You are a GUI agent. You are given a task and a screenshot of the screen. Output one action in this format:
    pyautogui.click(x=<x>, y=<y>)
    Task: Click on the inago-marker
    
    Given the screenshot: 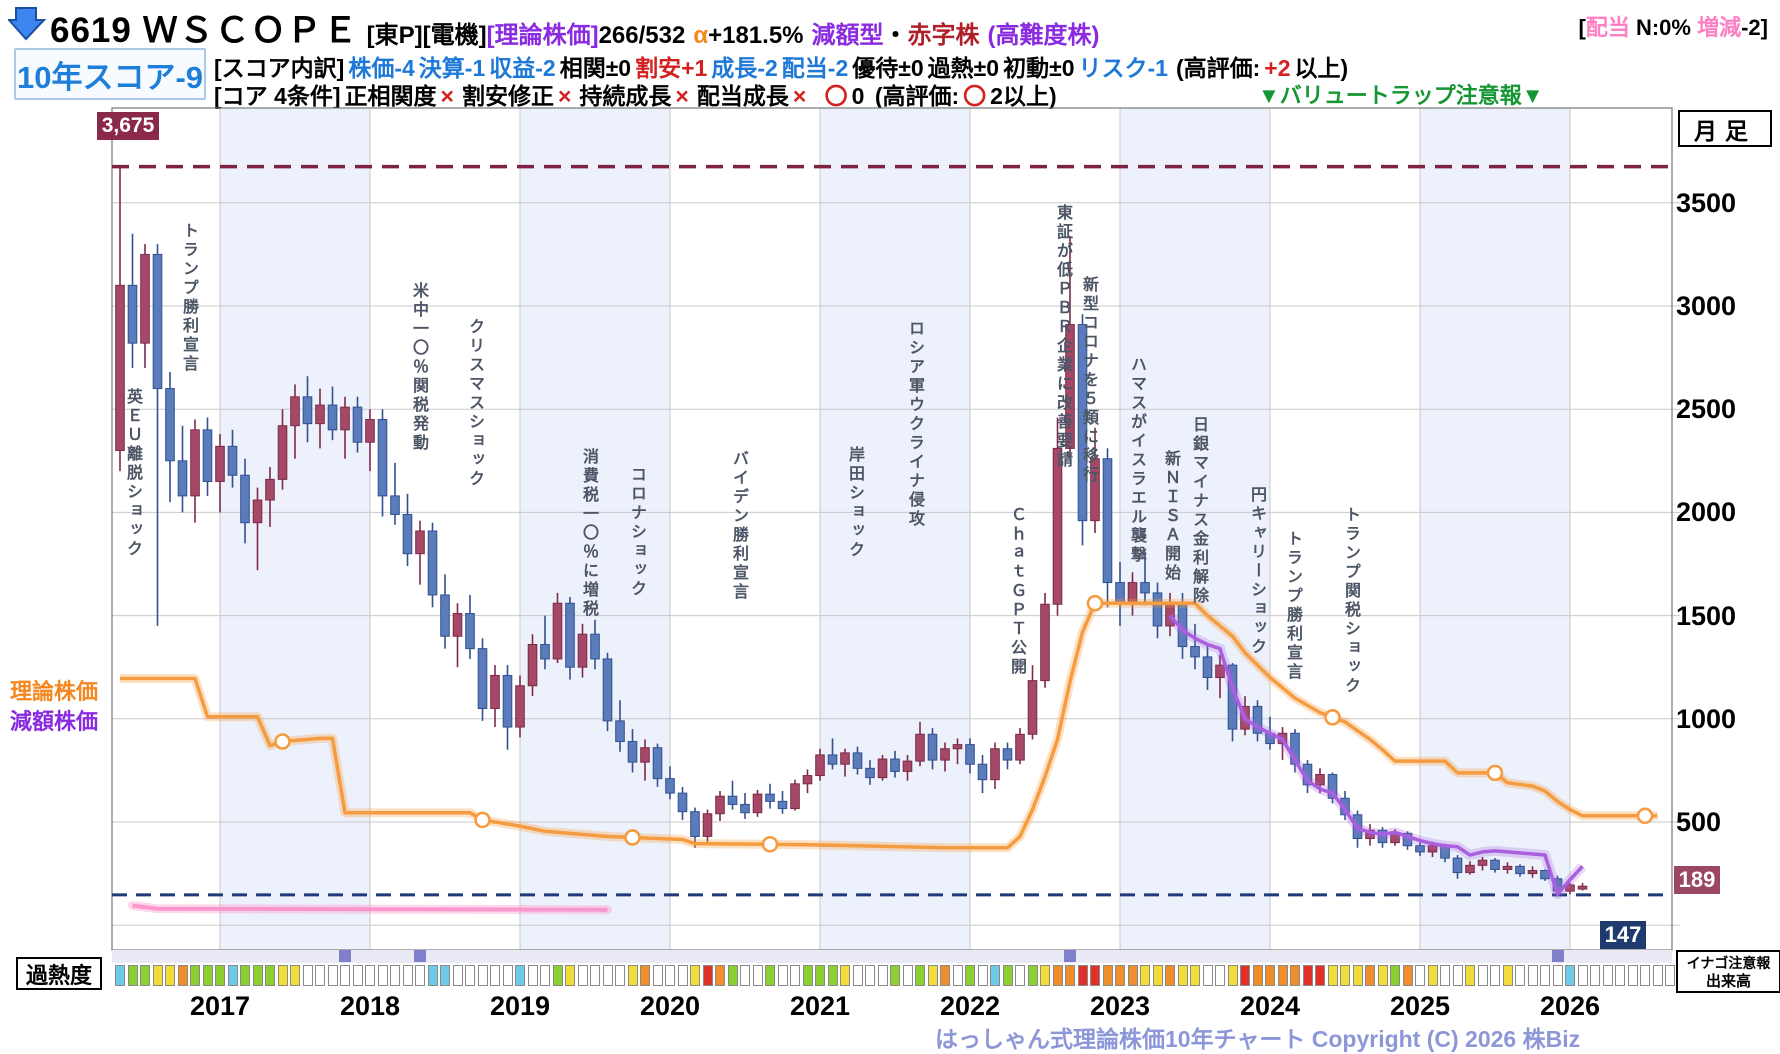 What is the action you would take?
    pyautogui.click(x=420, y=956)
    